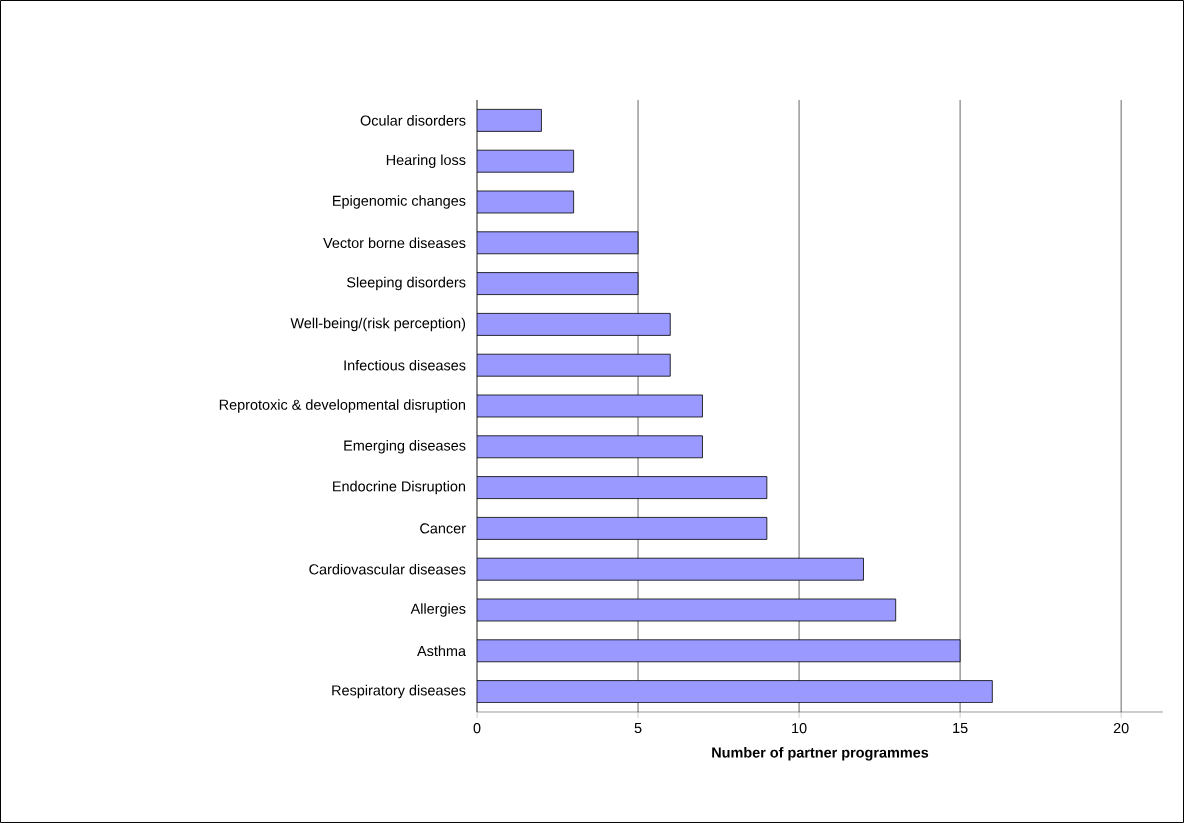 The image size is (1184, 823). What do you see at coordinates (342, 406) in the screenshot?
I see `y-tick-label: Reprotoxic & developmental disruption` at bounding box center [342, 406].